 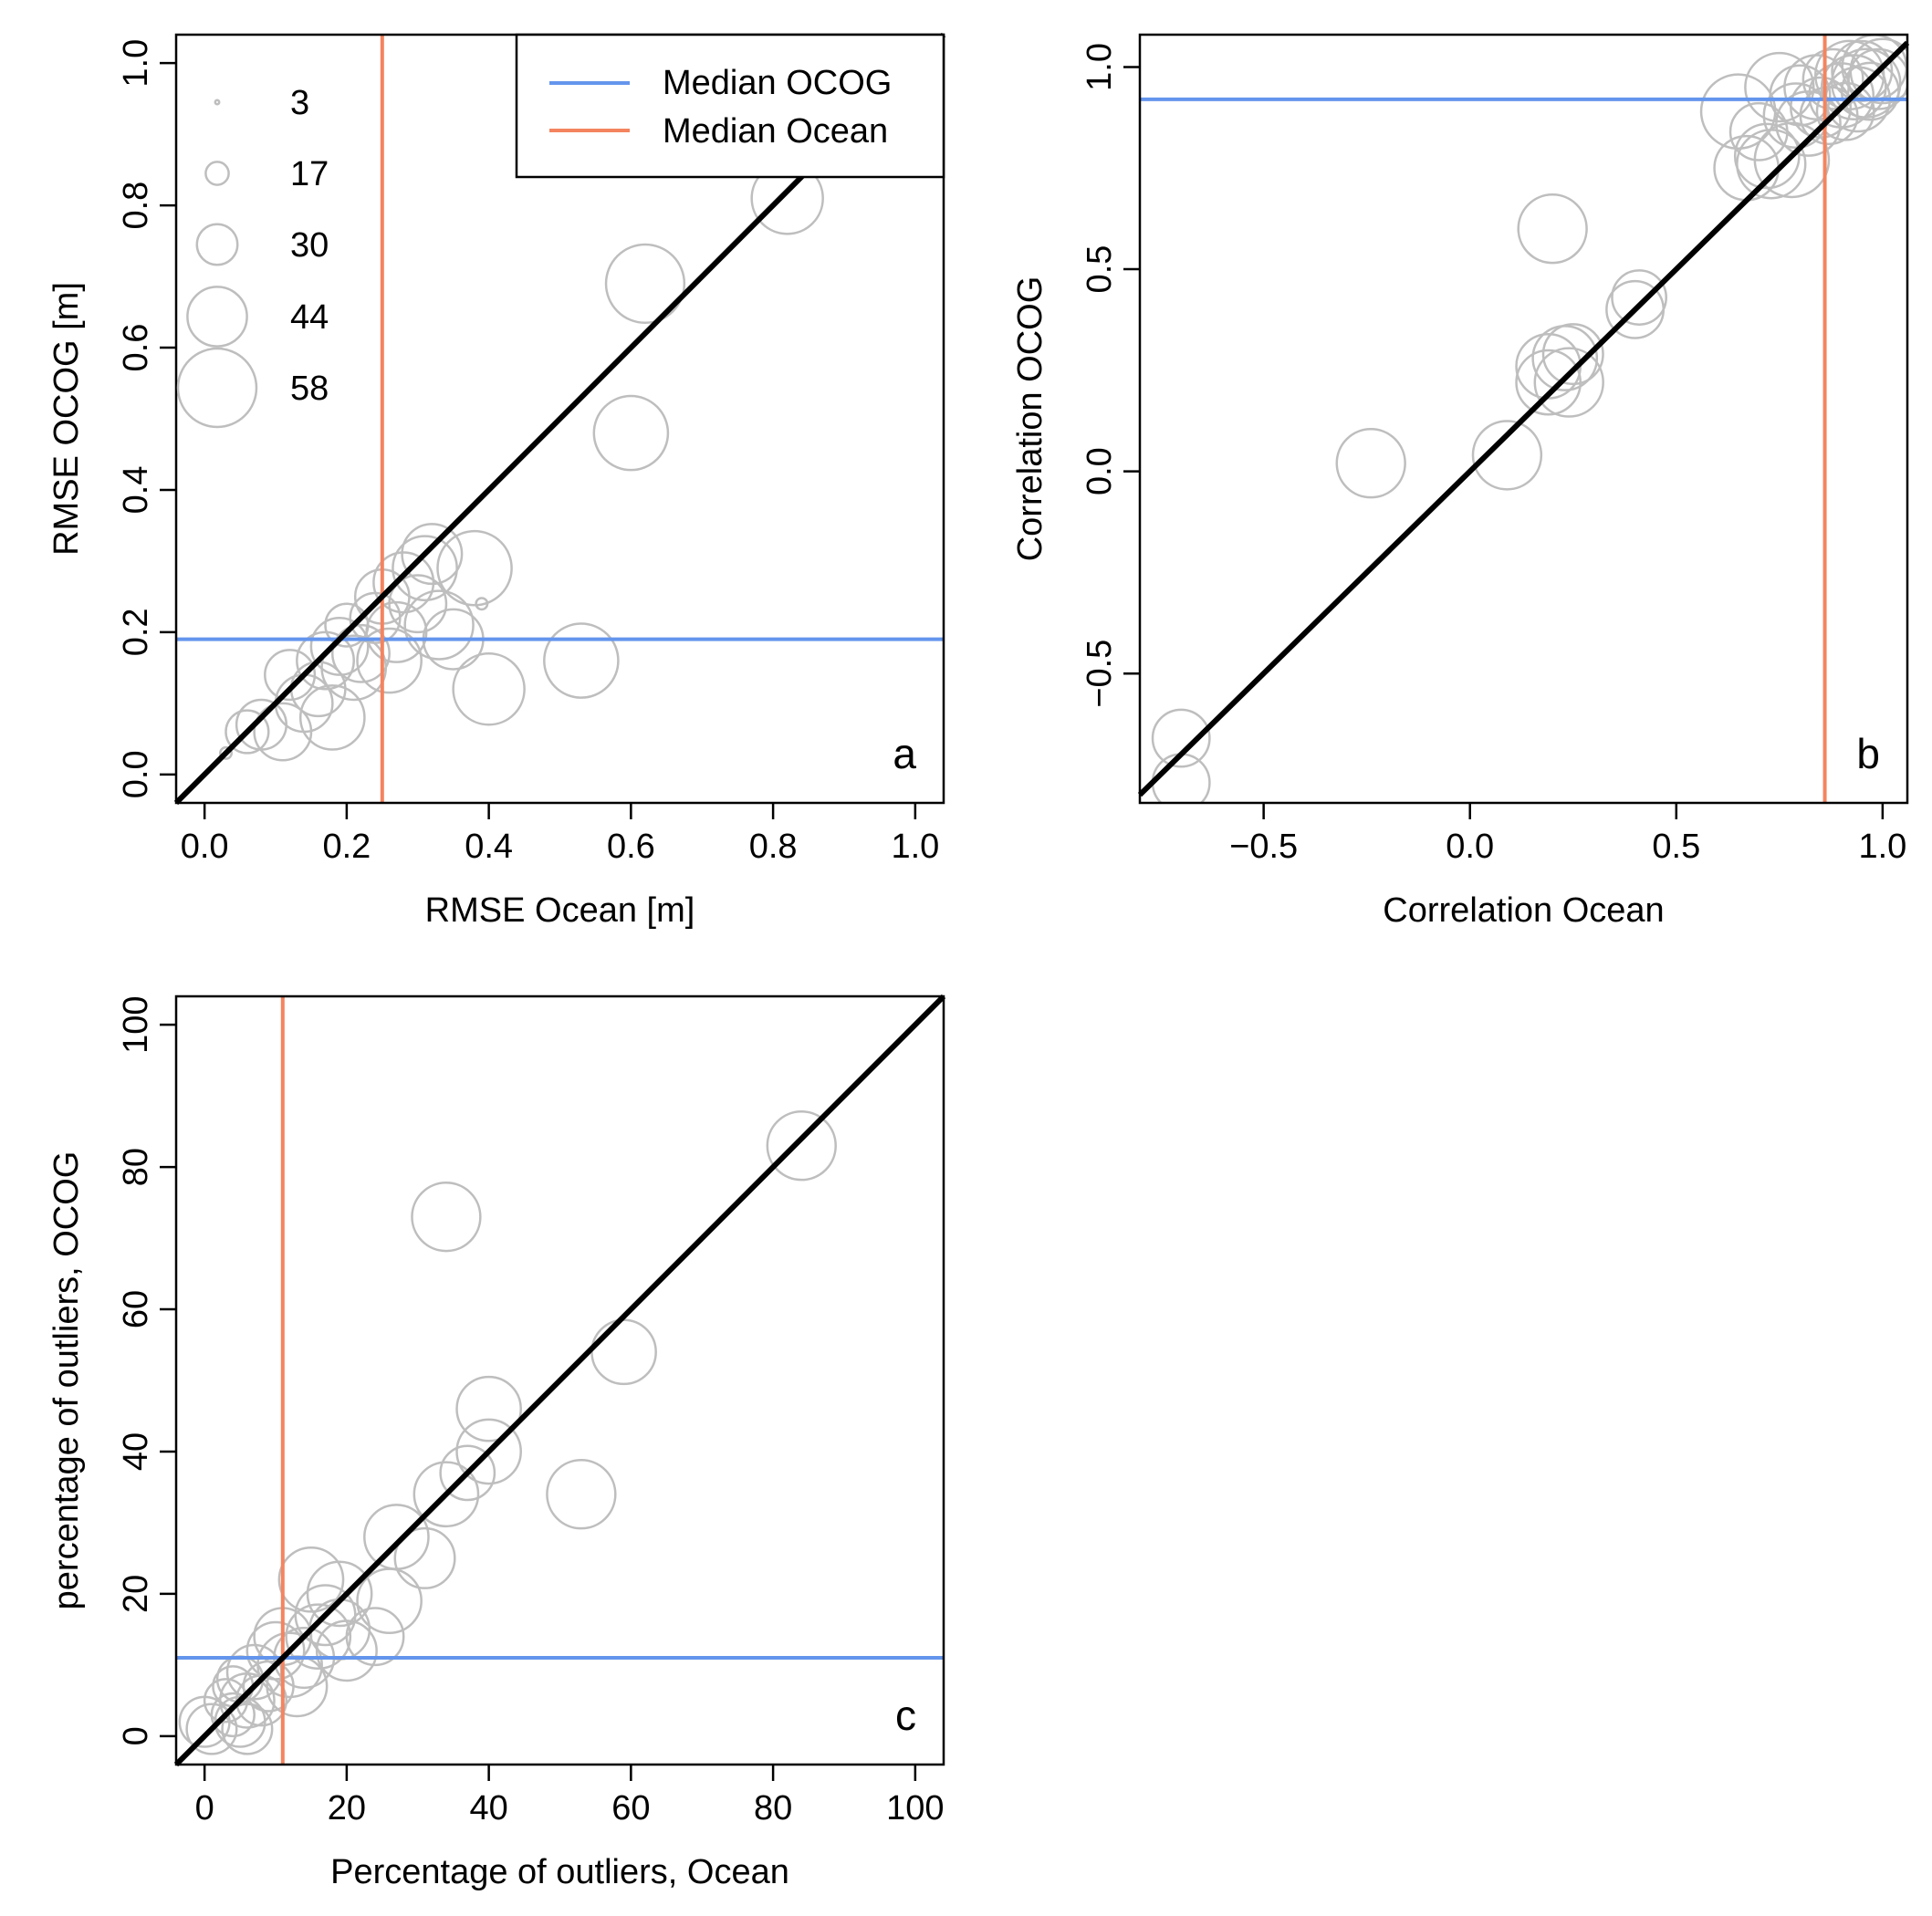 I want to click on panel-b-y-tick-label: 0.5, so click(x=1100, y=269).